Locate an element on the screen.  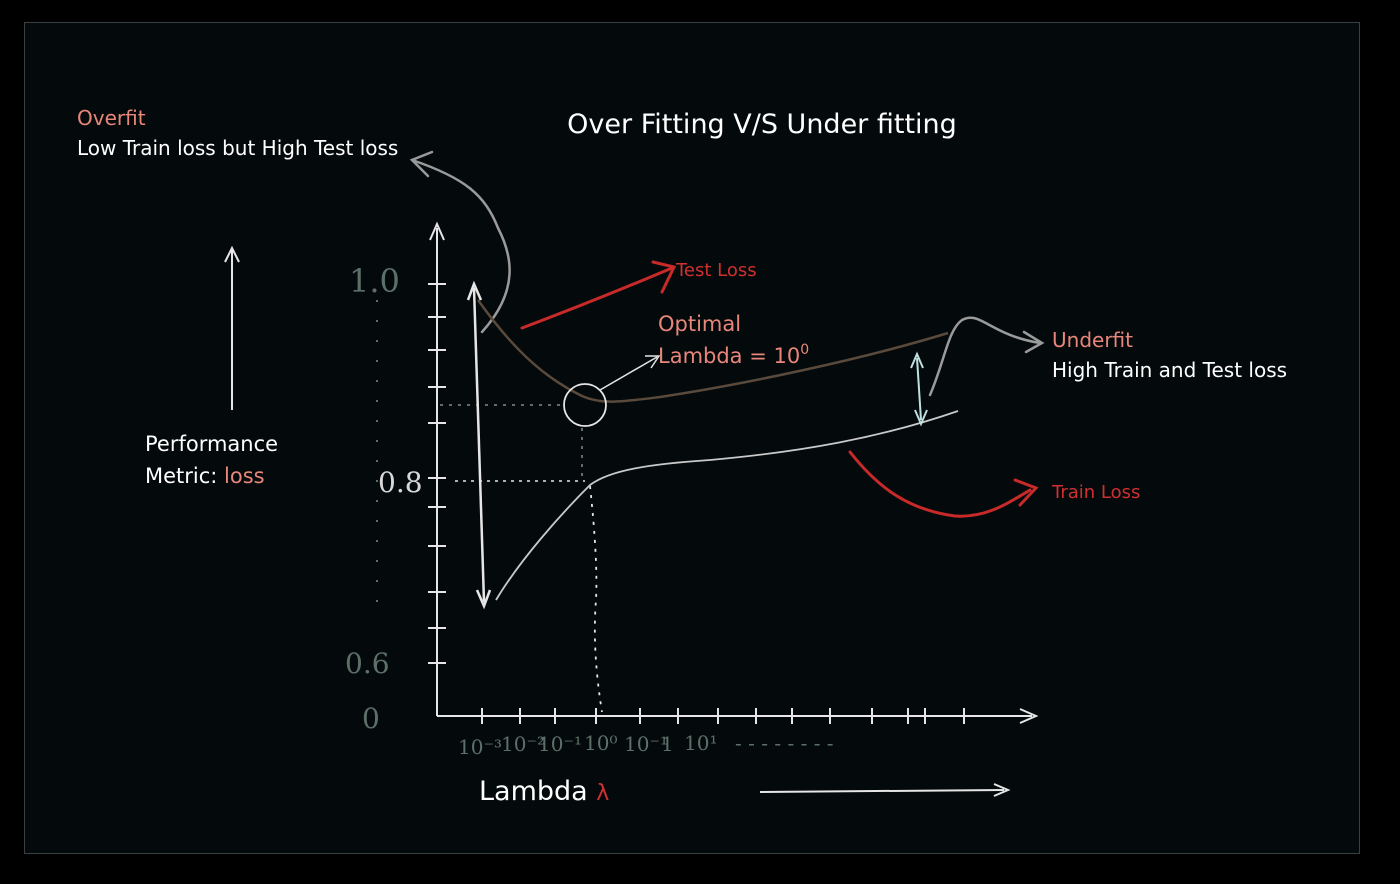
train-loss-curve is located at coordinates (727, 505).